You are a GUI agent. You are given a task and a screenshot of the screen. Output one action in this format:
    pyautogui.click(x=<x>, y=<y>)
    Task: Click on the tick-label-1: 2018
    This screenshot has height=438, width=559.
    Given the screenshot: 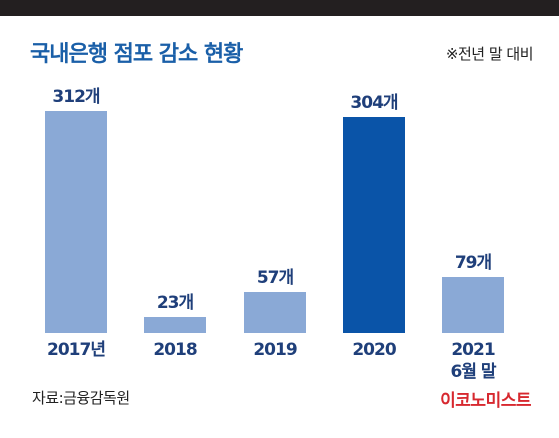 What is the action you would take?
    pyautogui.click(x=174, y=350)
    